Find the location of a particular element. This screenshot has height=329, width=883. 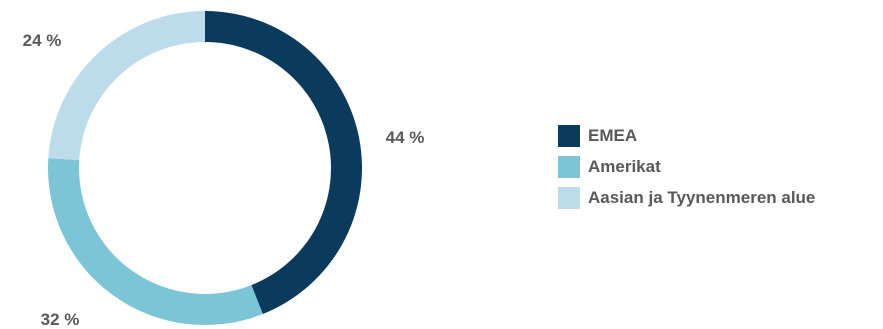

legend-label-amerikat: Amerikat is located at coordinates (624, 166).